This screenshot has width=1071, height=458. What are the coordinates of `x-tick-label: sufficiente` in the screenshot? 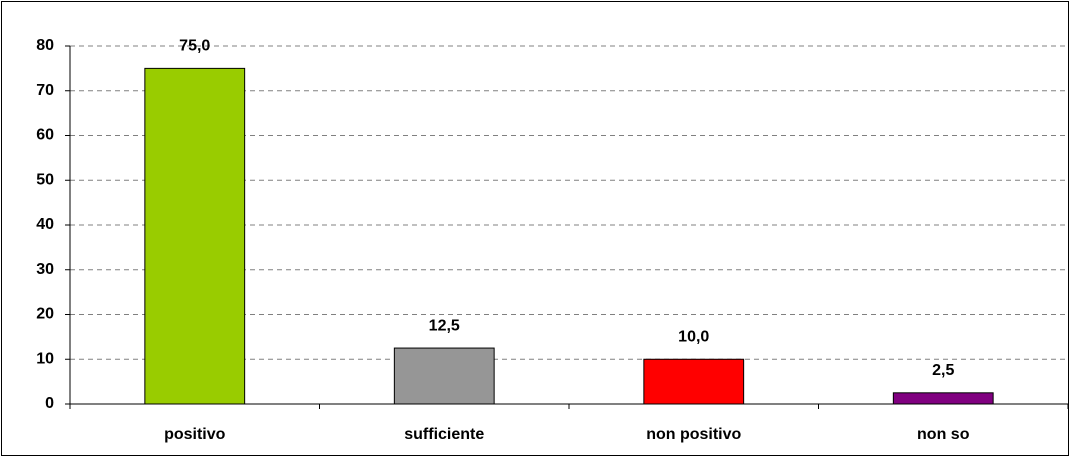 It's located at (444, 434).